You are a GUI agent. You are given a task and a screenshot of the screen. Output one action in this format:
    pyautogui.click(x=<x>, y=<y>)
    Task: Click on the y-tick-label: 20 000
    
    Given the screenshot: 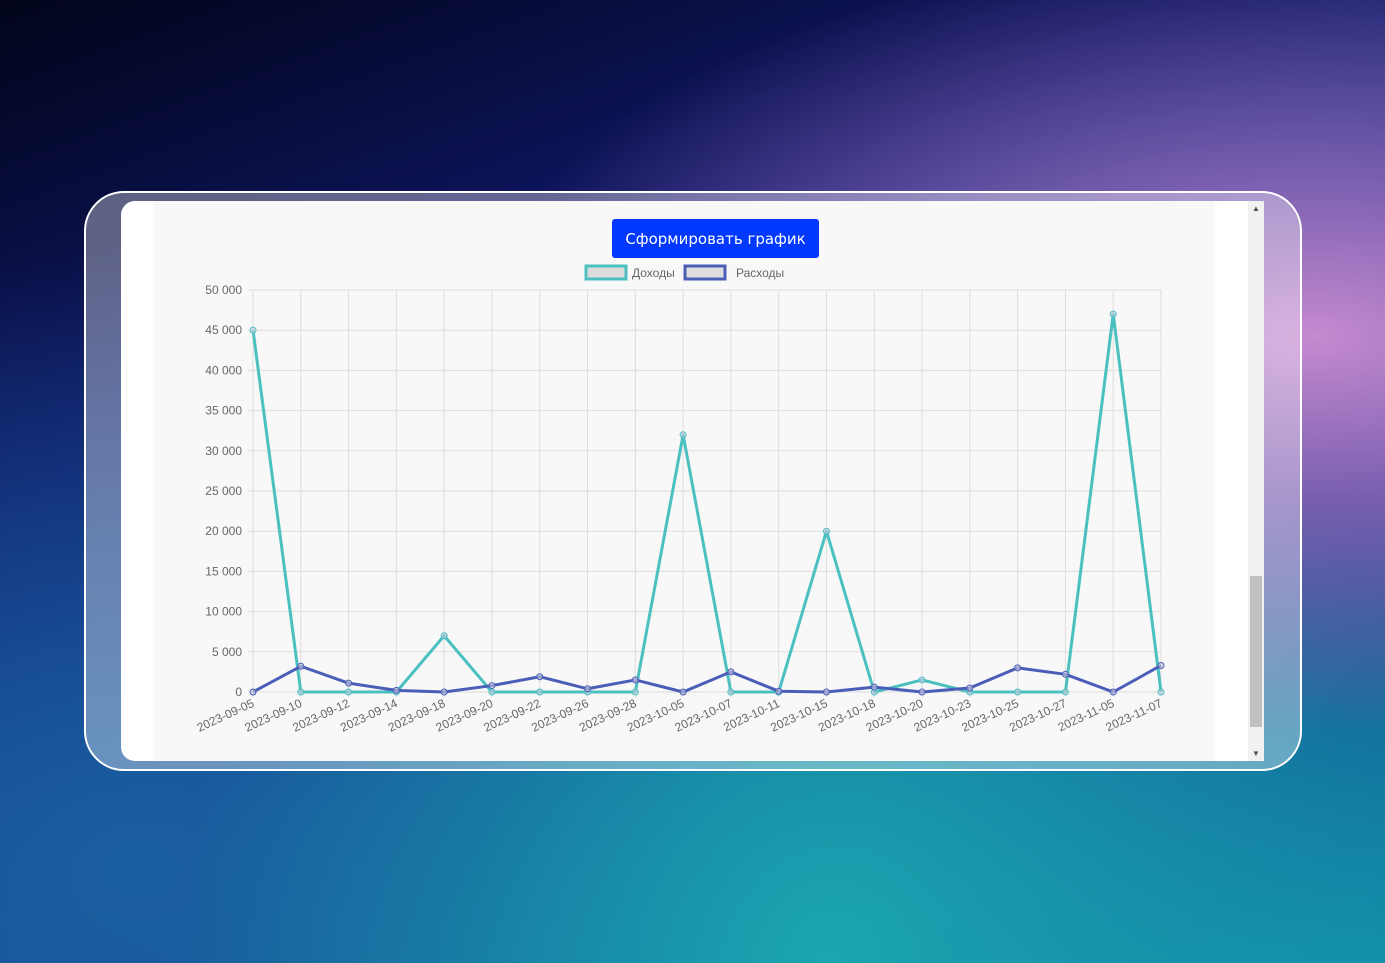 What is the action you would take?
    pyautogui.click(x=223, y=531)
    